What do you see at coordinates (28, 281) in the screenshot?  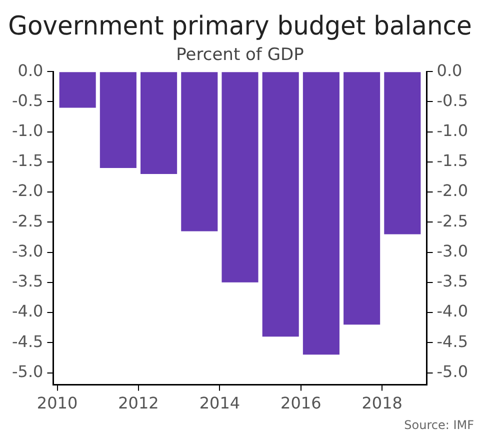 I see `y-tick-label: -3.5` at bounding box center [28, 281].